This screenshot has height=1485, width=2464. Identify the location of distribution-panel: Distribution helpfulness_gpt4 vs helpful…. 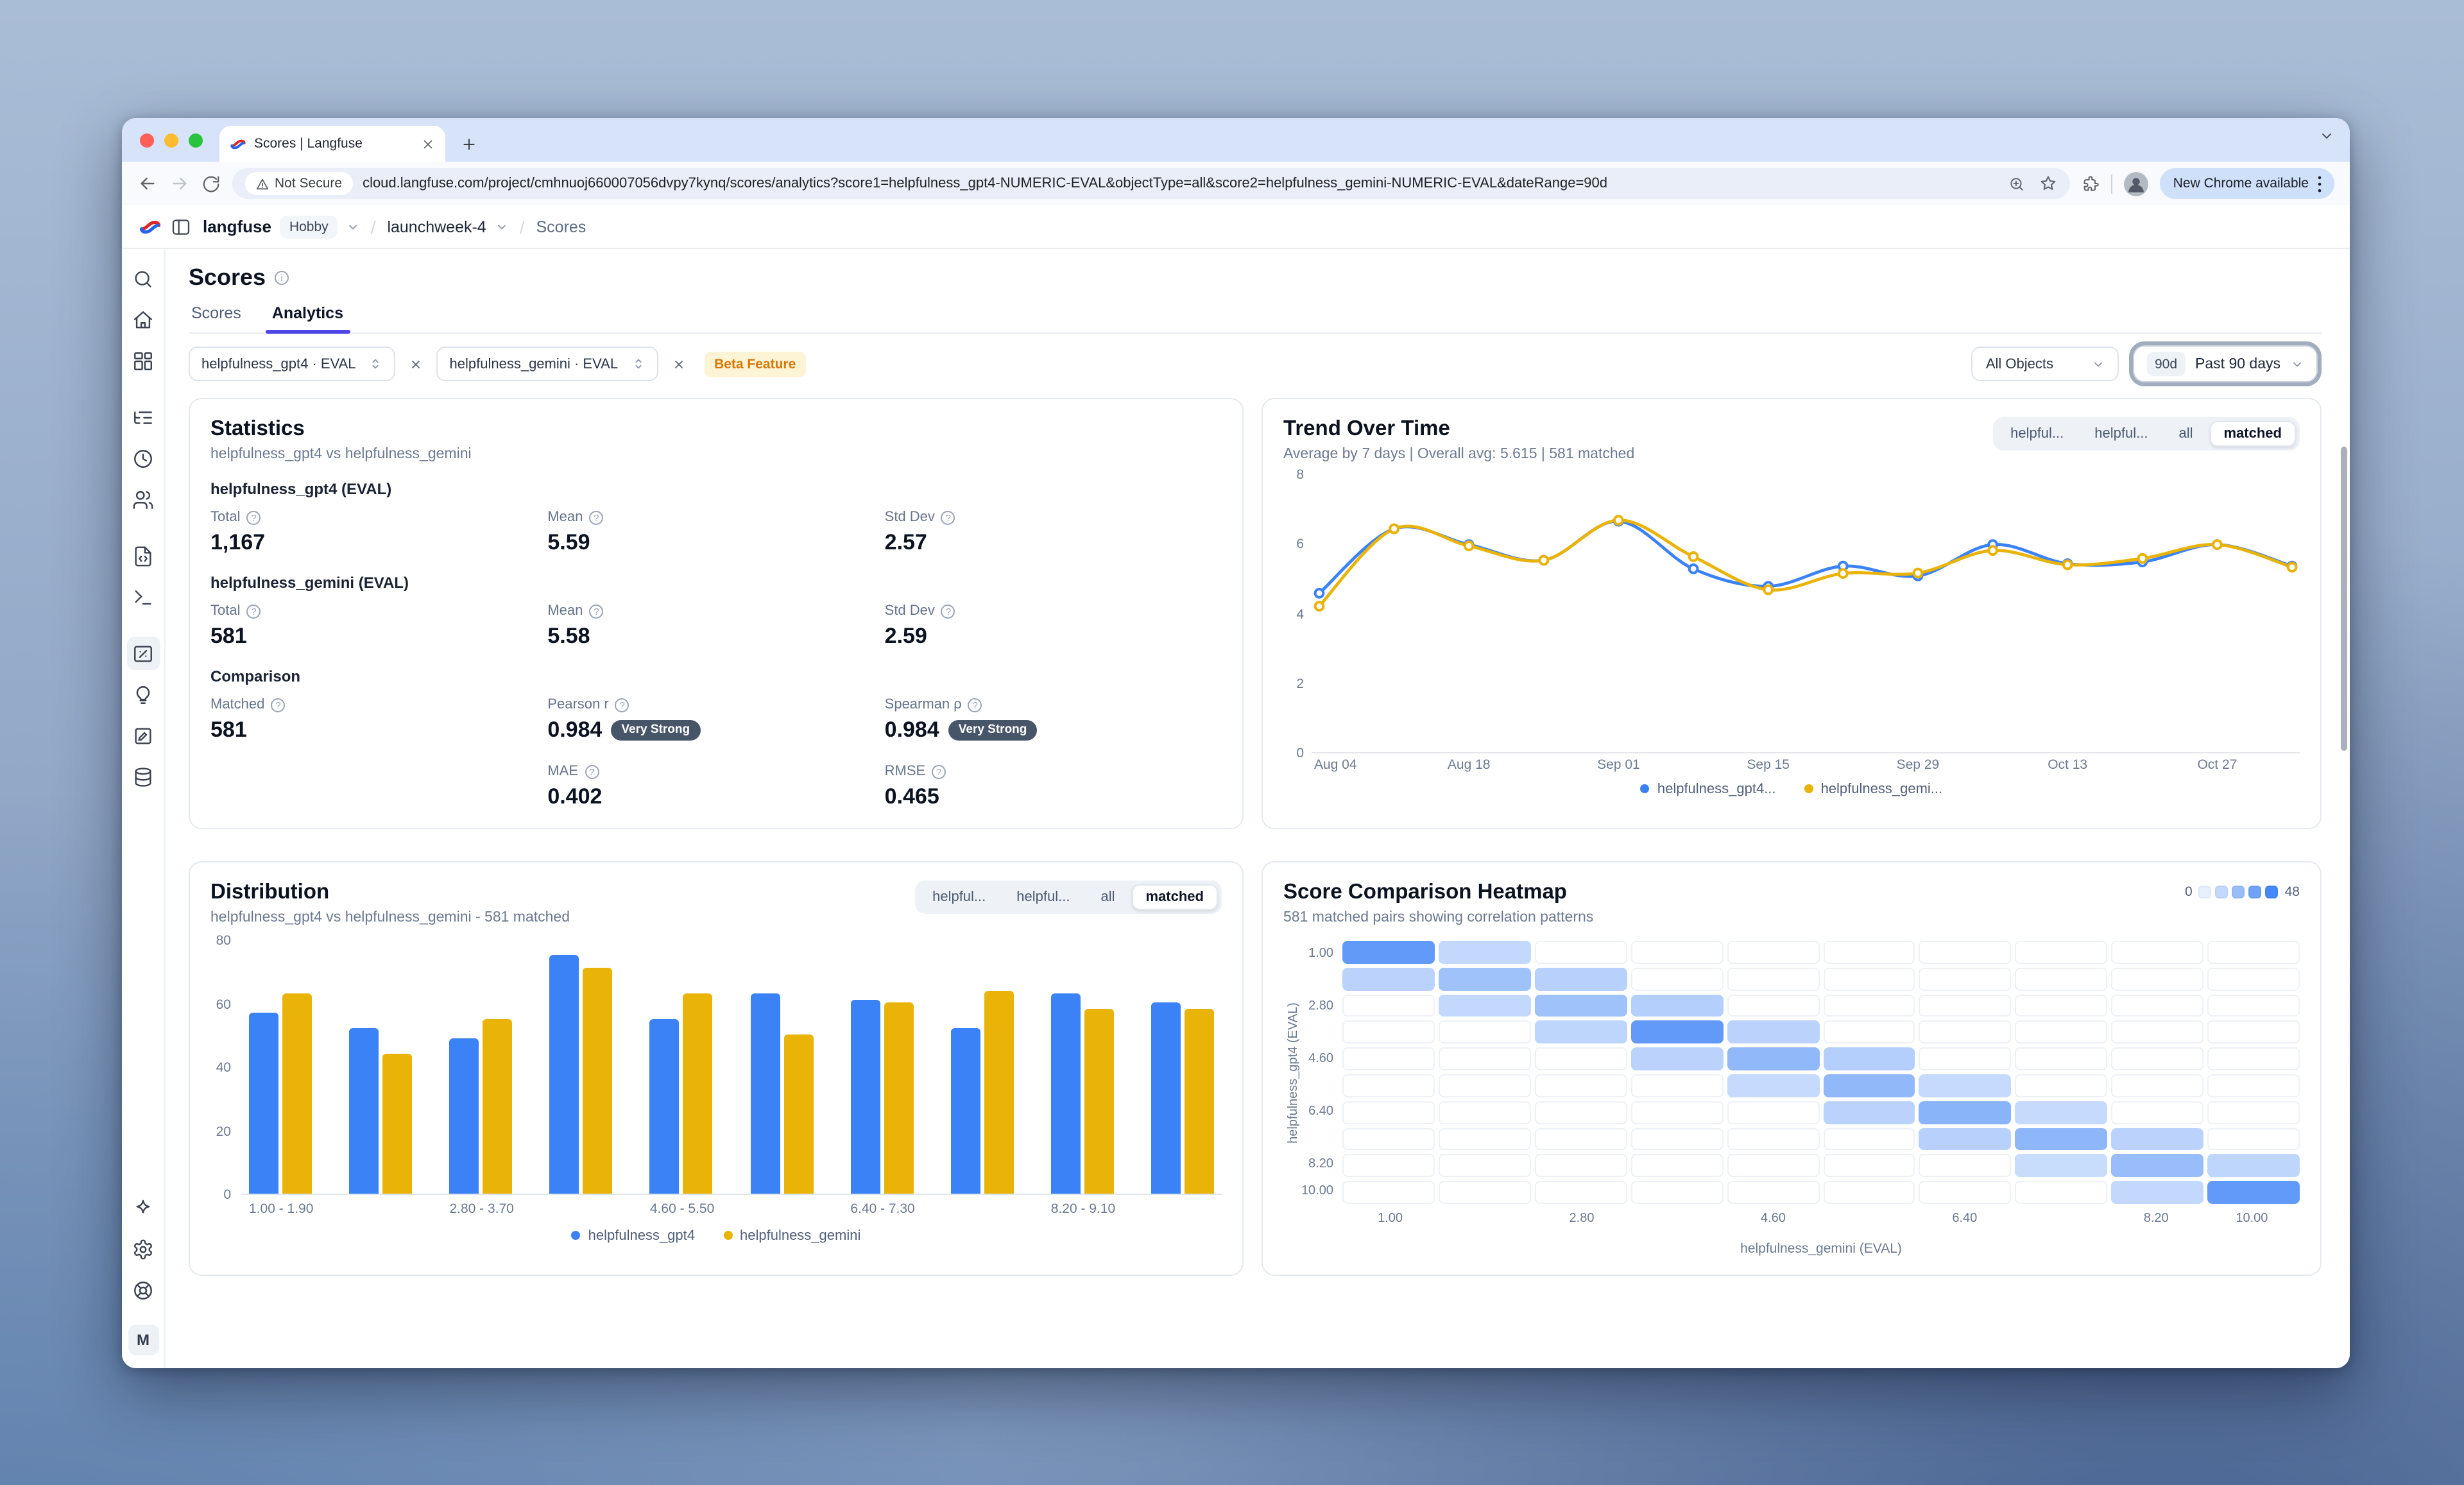
(717, 1068).